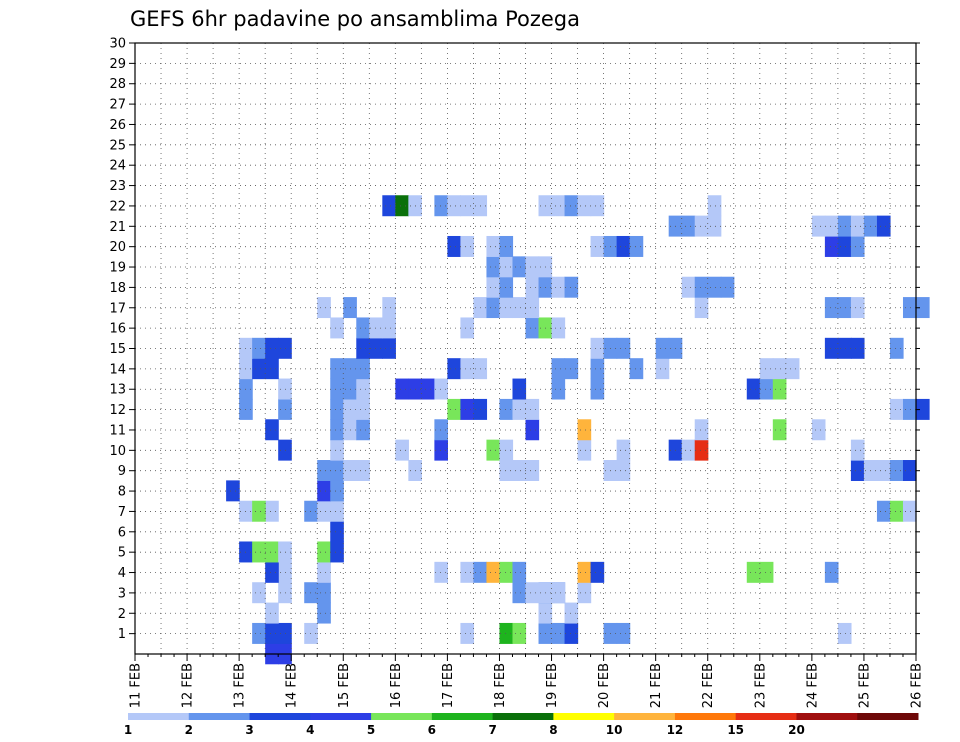 The image size is (960, 742). I want to click on legend-label: 20, so click(796, 730).